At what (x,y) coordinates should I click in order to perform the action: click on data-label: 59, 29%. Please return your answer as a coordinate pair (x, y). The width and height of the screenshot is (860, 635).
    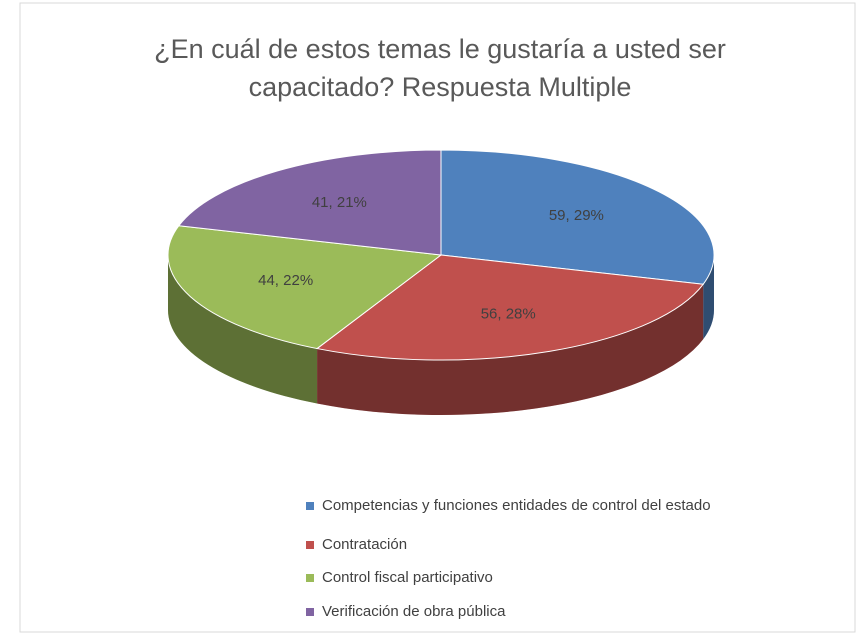
    Looking at the image, I should click on (576, 215).